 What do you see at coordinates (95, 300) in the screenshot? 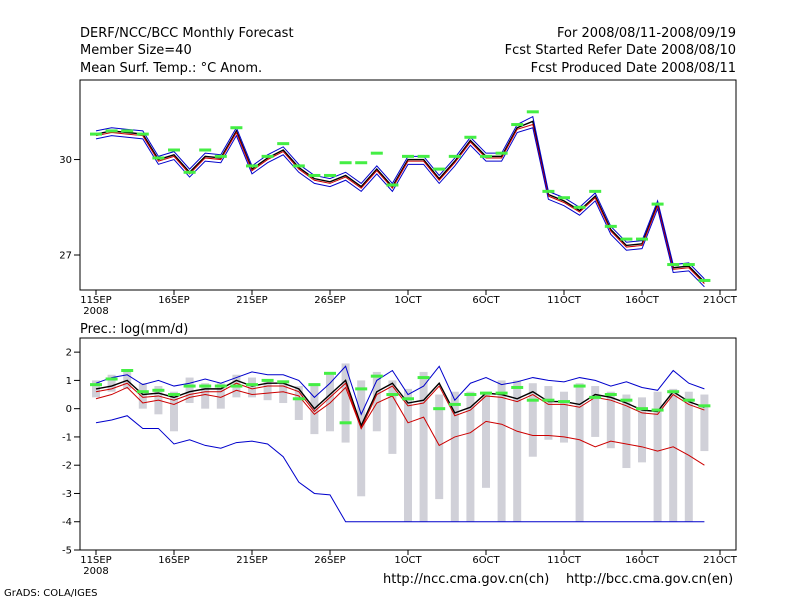
I see `temp-x-tick-label: 11SEP` at bounding box center [95, 300].